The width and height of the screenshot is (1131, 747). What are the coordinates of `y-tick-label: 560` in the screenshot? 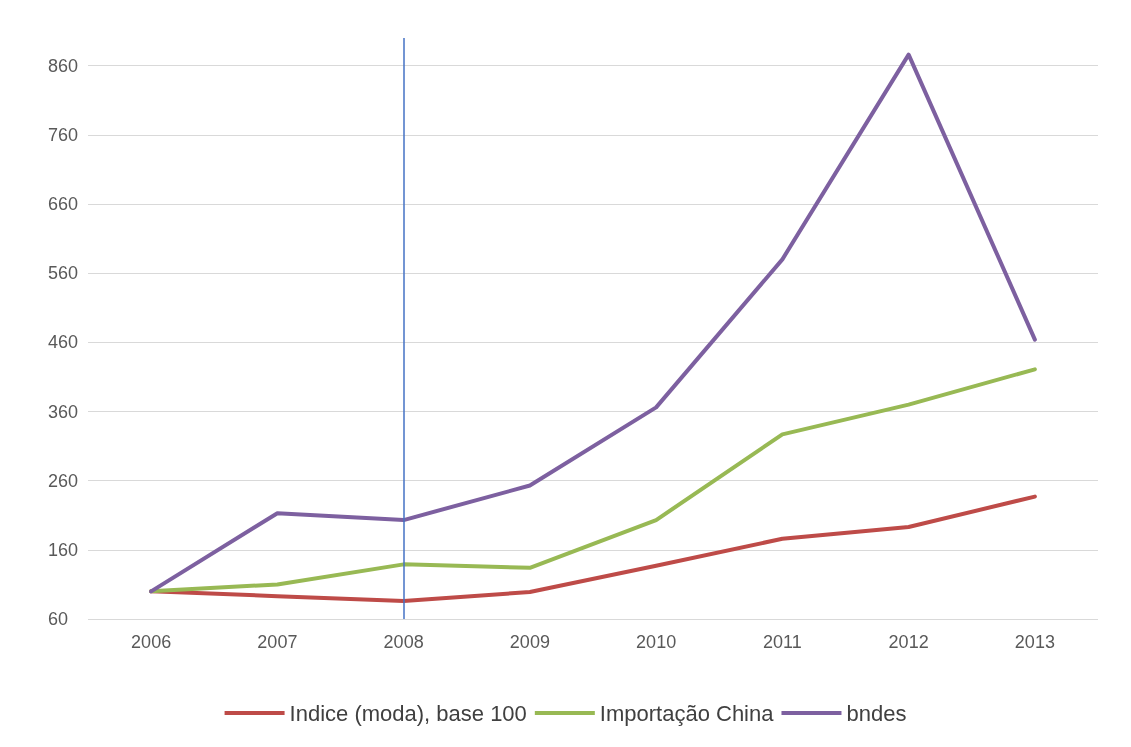 It's located at (63, 273).